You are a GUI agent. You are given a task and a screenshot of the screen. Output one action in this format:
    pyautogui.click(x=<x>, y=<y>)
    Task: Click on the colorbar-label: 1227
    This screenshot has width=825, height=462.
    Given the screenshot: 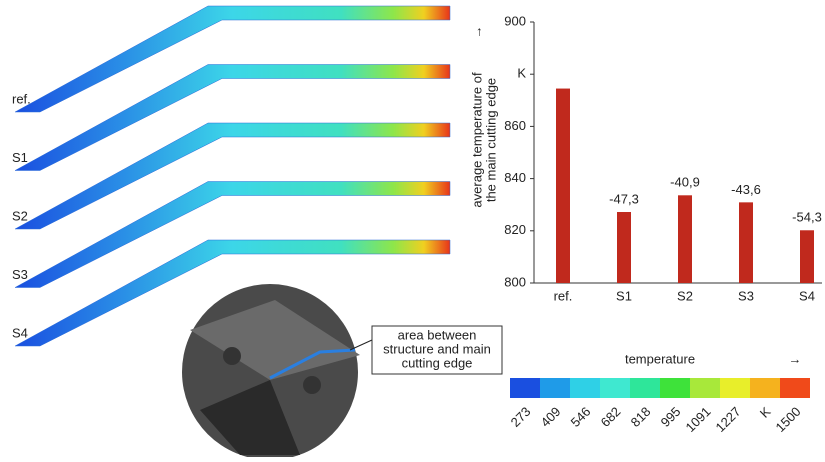 What is the action you would take?
    pyautogui.click(x=727, y=419)
    